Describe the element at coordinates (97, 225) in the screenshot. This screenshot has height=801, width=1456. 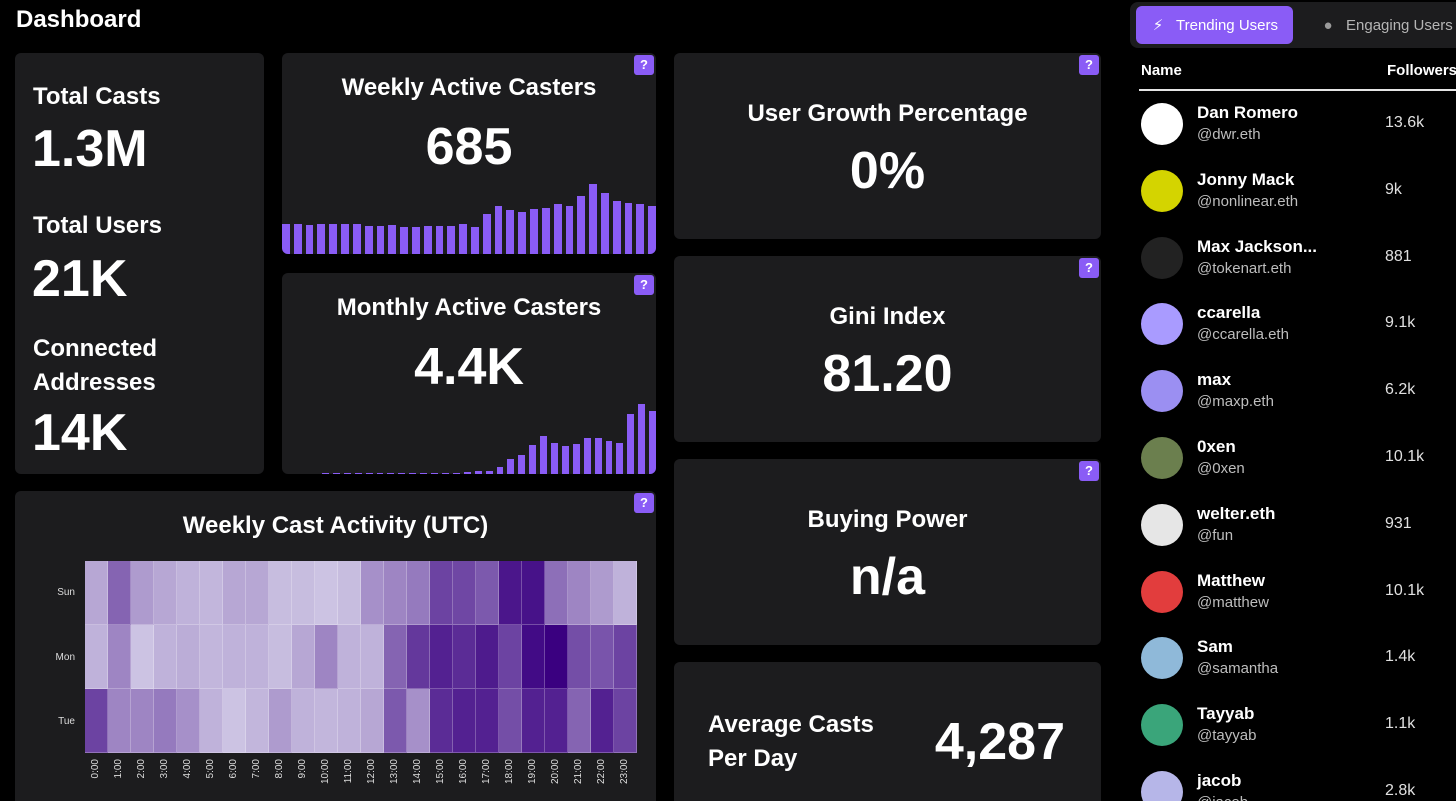
I see `total-users-label: Total Users` at that location.